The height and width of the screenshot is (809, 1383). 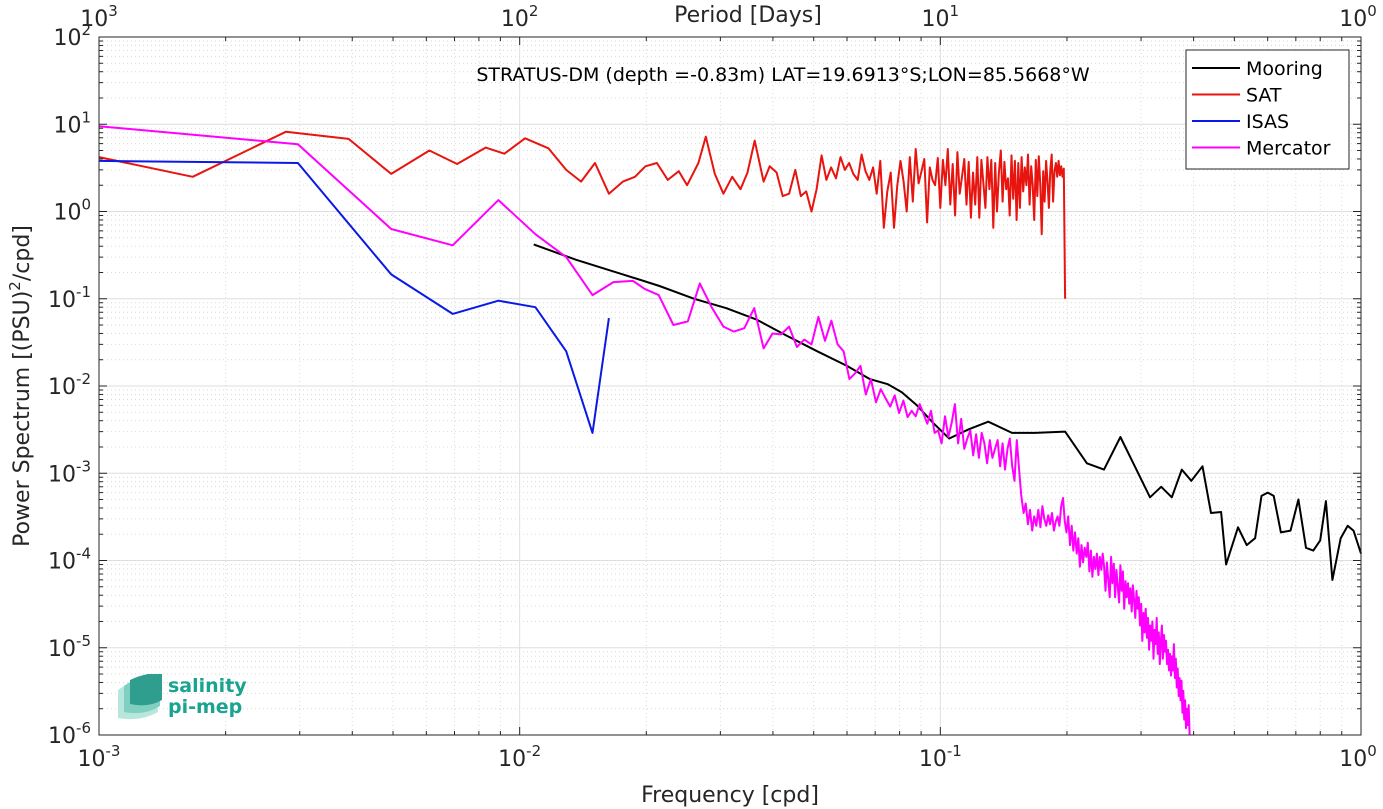 What do you see at coordinates (533, 751) in the screenshot?
I see `x-tick-label-exponent: -2` at bounding box center [533, 751].